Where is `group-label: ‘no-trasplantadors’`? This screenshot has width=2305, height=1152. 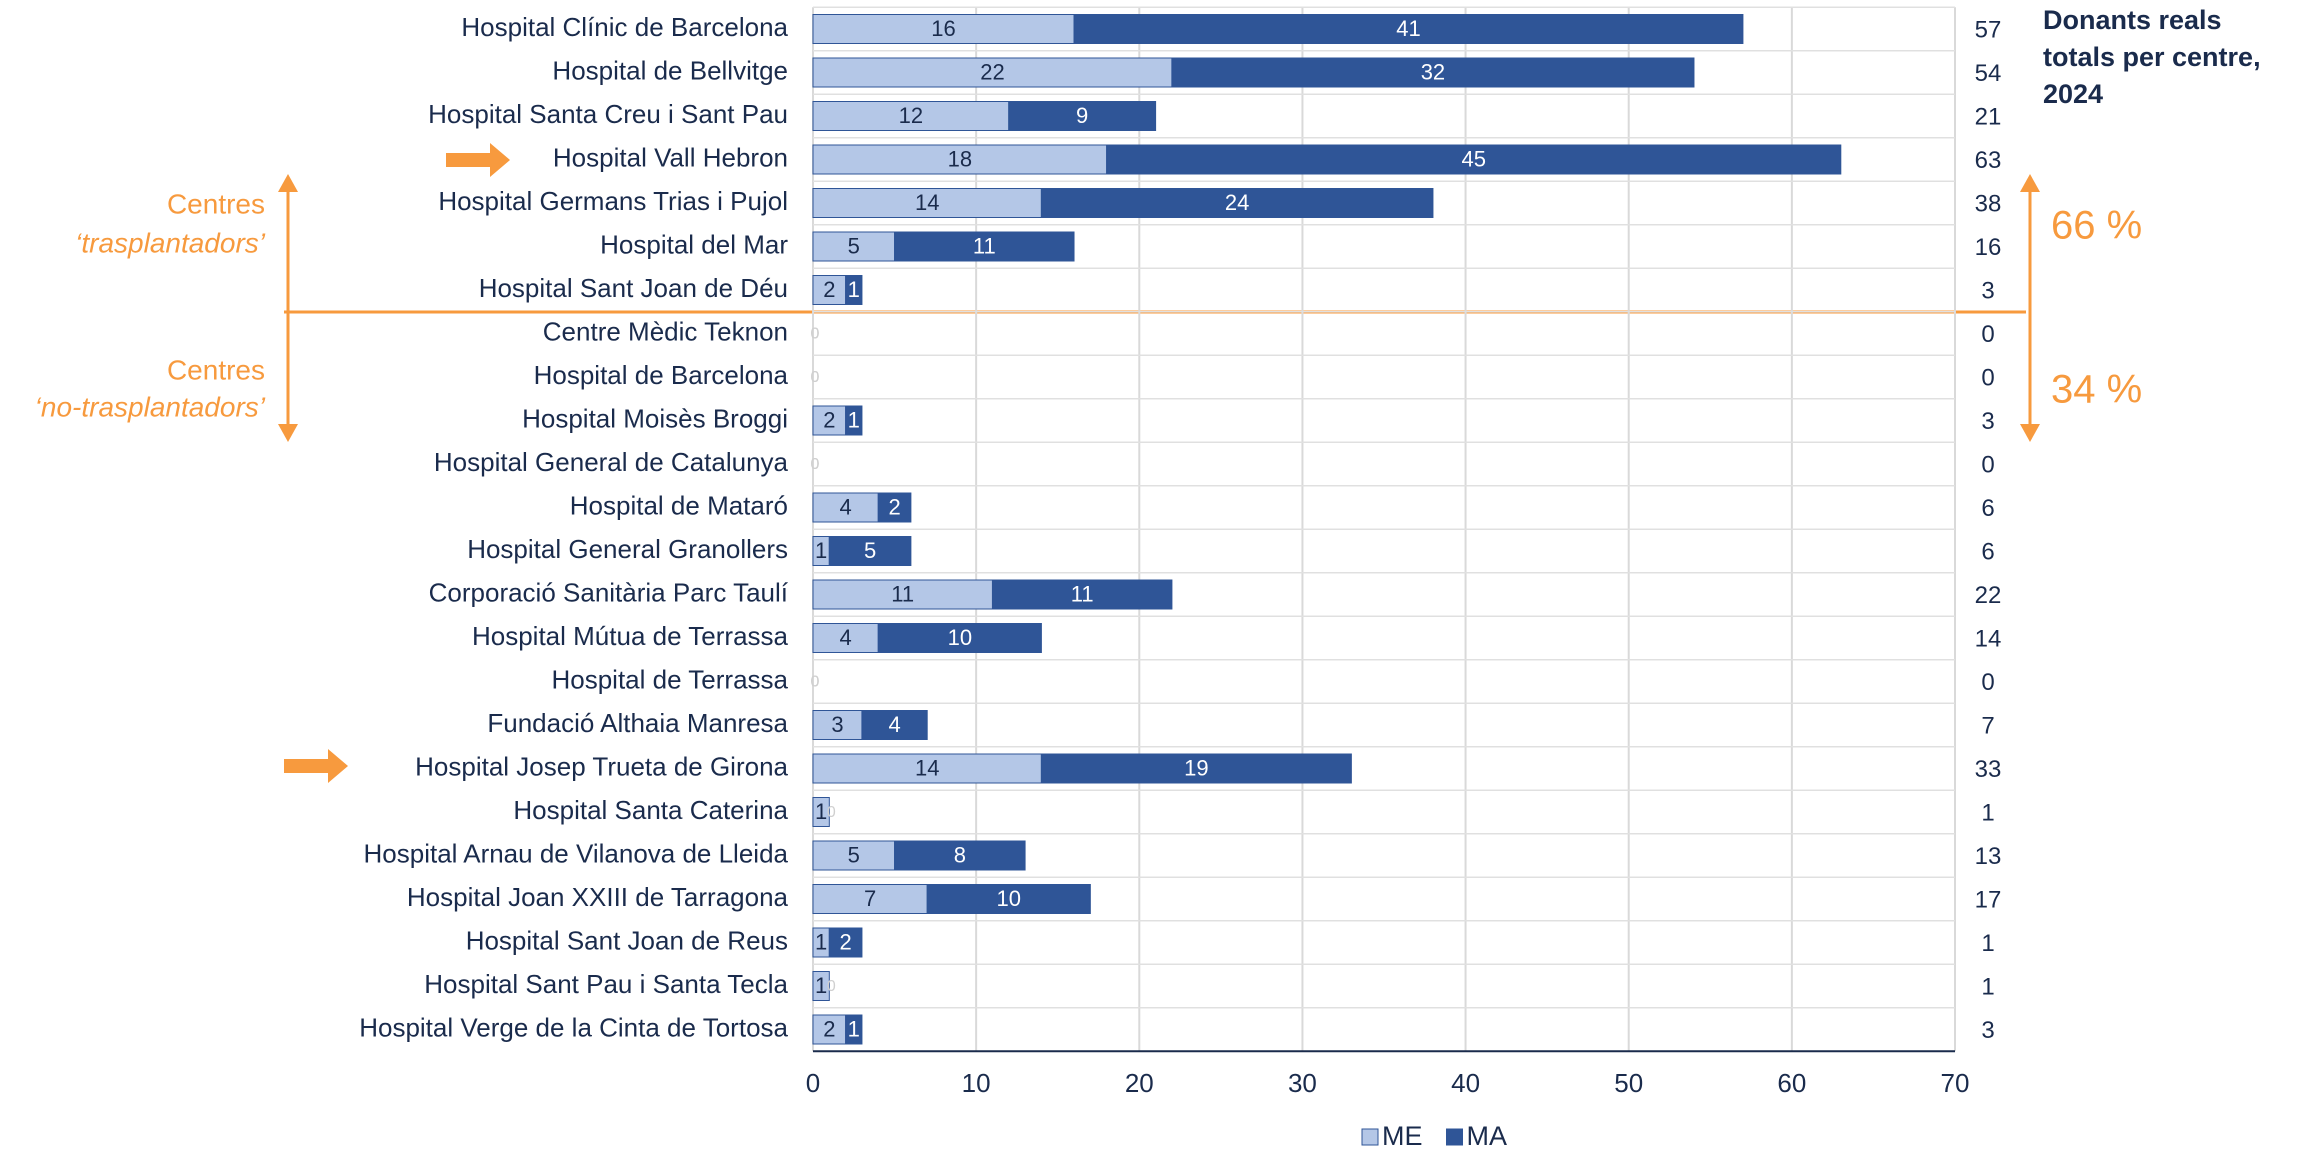 group-label: ‘no-trasplantadors’ is located at coordinates (150, 406).